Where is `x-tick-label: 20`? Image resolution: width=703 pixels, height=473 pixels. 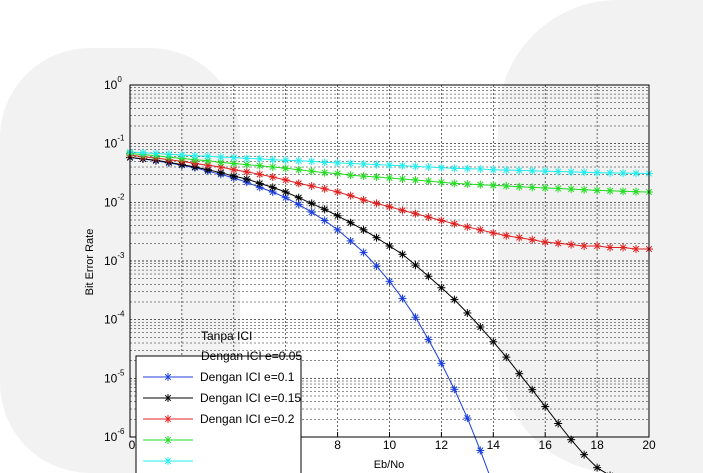 x-tick-label: 20 is located at coordinates (649, 445).